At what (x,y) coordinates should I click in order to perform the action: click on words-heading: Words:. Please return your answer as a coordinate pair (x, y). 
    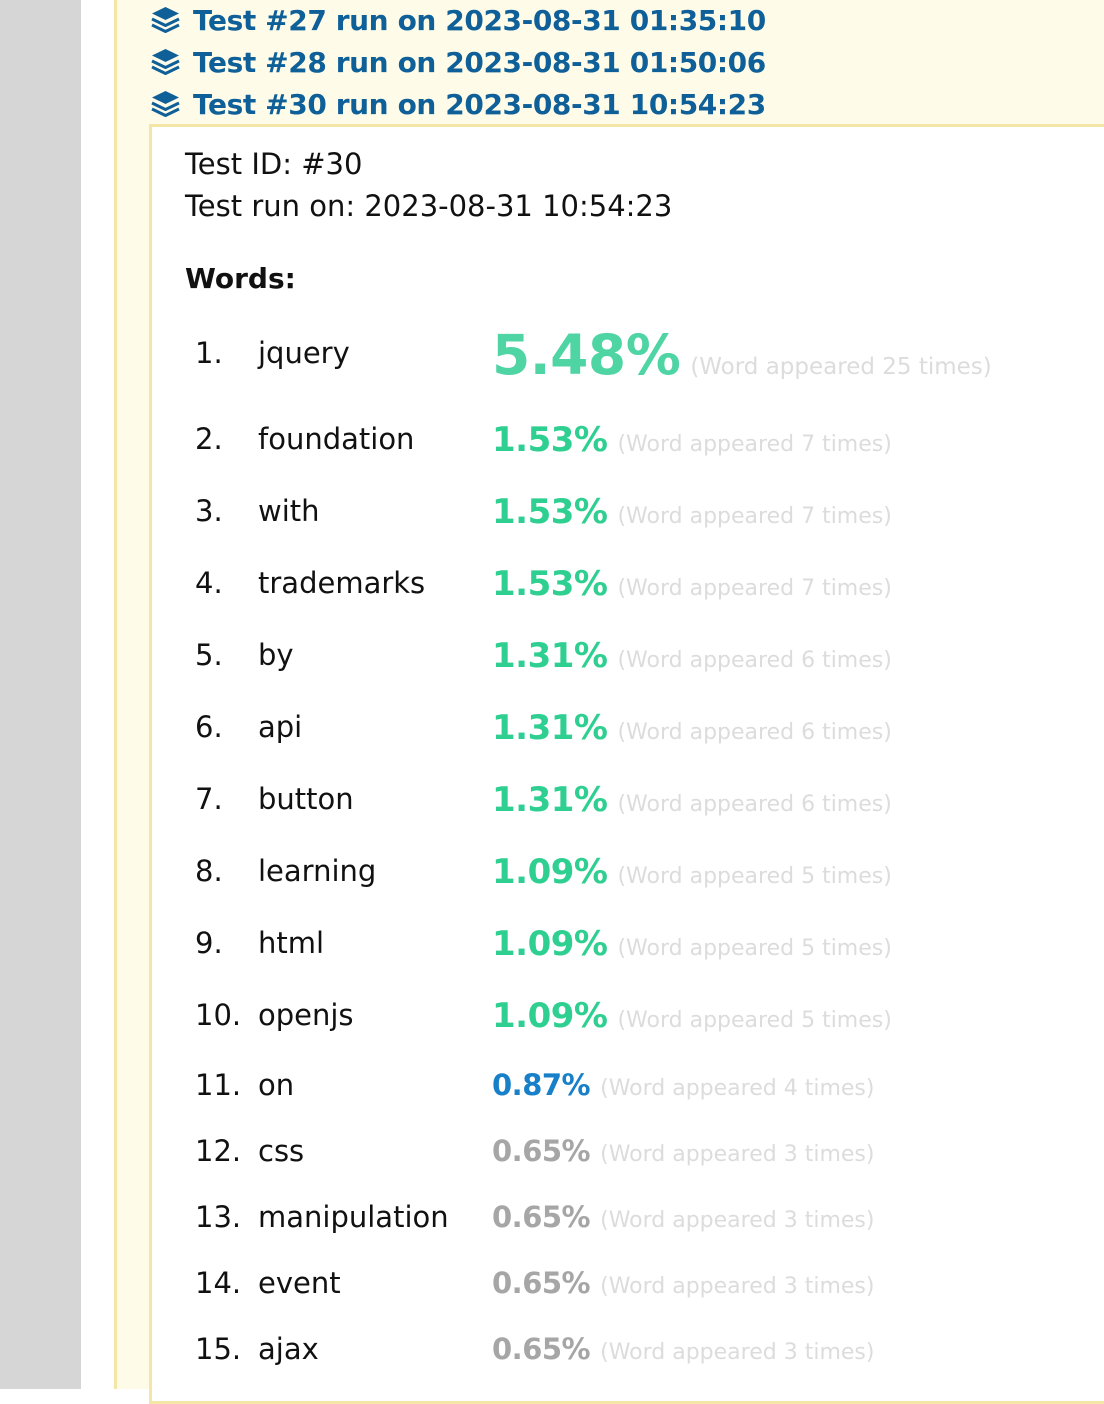
    Looking at the image, I should click on (240, 278).